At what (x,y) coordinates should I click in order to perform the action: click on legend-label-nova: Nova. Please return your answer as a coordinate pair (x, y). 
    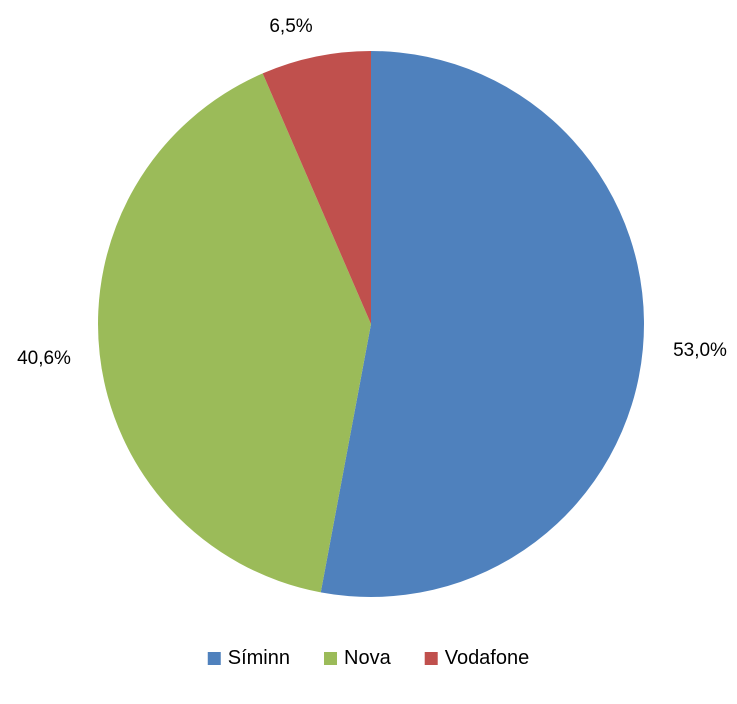
    Looking at the image, I should click on (368, 658).